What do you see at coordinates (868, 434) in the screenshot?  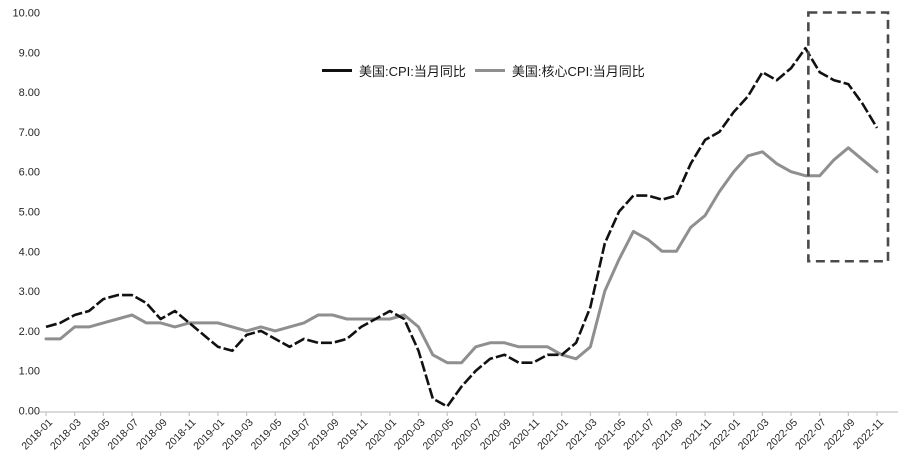 I see `x-tick-label: 2022-11` at bounding box center [868, 434].